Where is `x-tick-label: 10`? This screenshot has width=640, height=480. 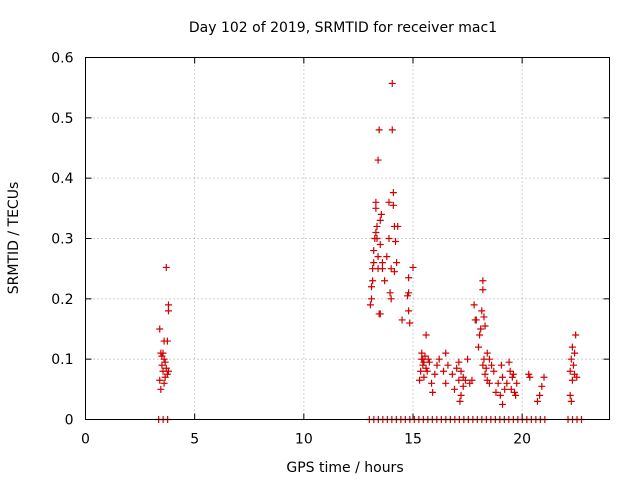
x-tick-label: 10 is located at coordinates (304, 440).